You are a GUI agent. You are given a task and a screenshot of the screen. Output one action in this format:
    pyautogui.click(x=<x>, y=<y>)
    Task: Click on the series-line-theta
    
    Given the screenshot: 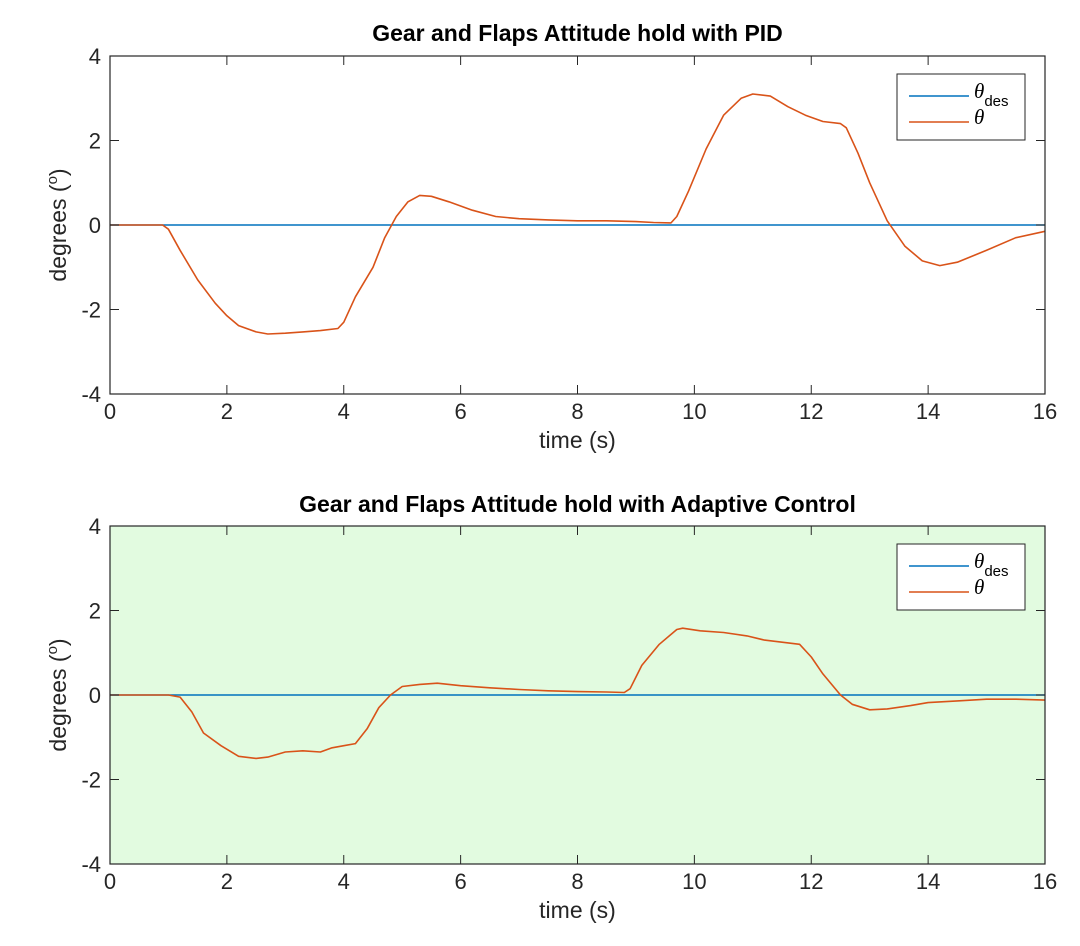 What is the action you would take?
    pyautogui.click(x=578, y=693)
    